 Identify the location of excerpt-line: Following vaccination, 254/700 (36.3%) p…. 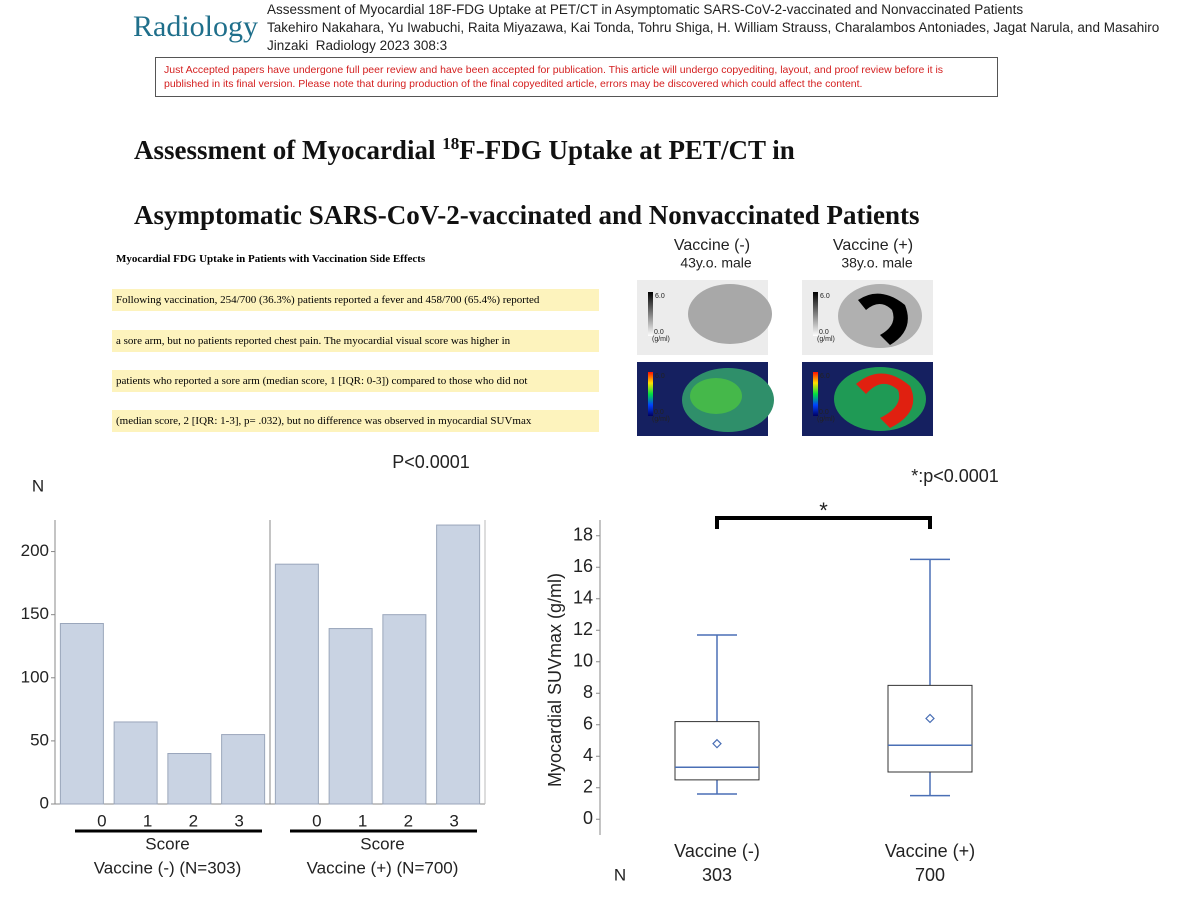
(355, 300).